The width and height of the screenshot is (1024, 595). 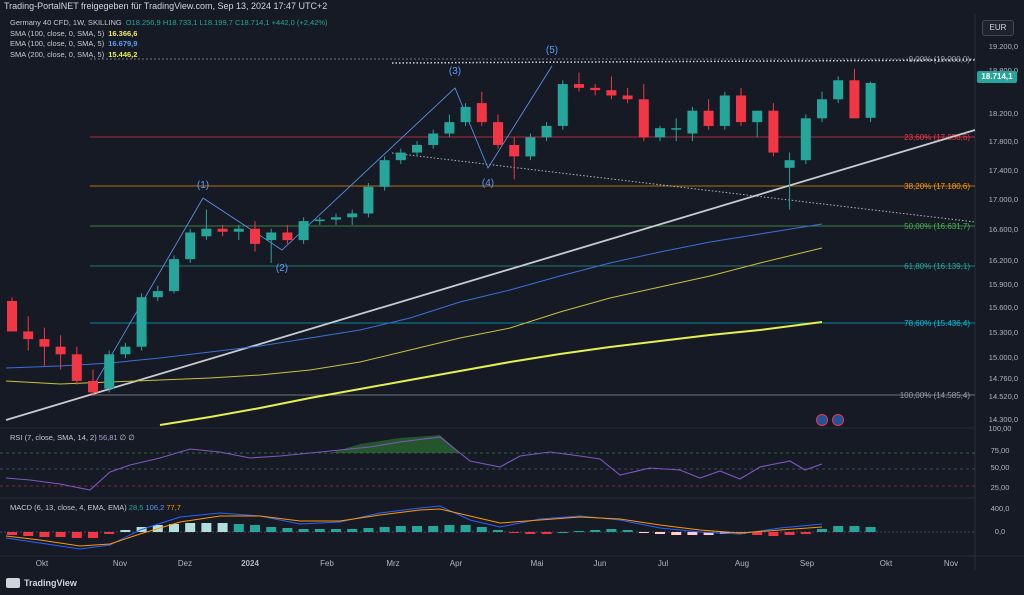 What do you see at coordinates (72, 437) in the screenshot?
I see `rsi-legend: RSI (7, close, SMA, 14, 2) 56,81 ∅ ∅` at bounding box center [72, 437].